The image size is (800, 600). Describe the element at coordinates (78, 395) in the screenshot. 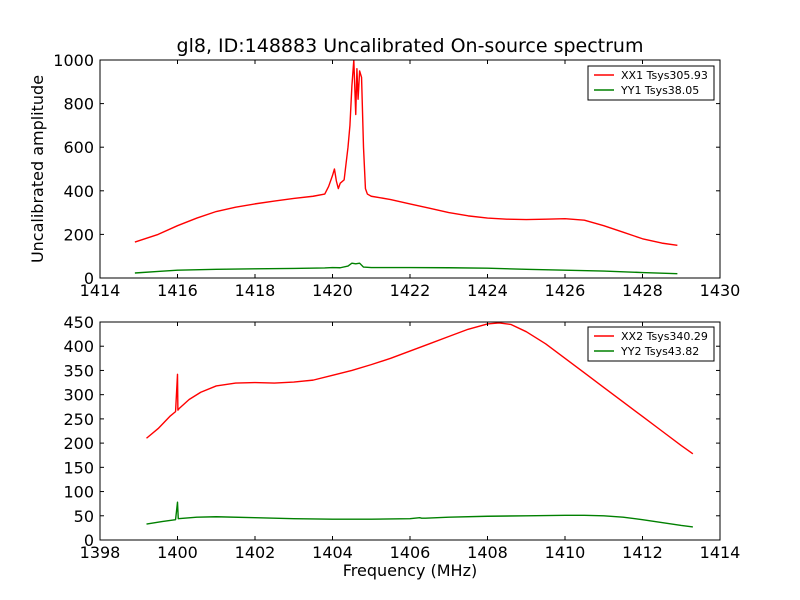

I see `y-tick-label: 300` at that location.